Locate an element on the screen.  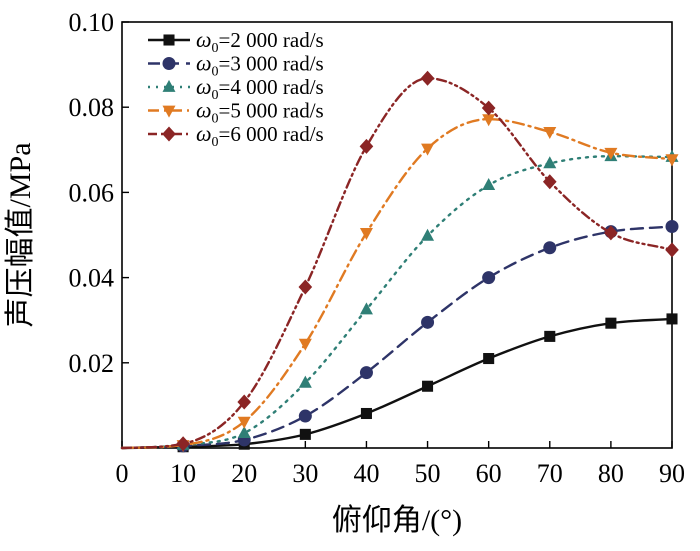
x-tick-label: 0 is located at coordinates (122, 473).